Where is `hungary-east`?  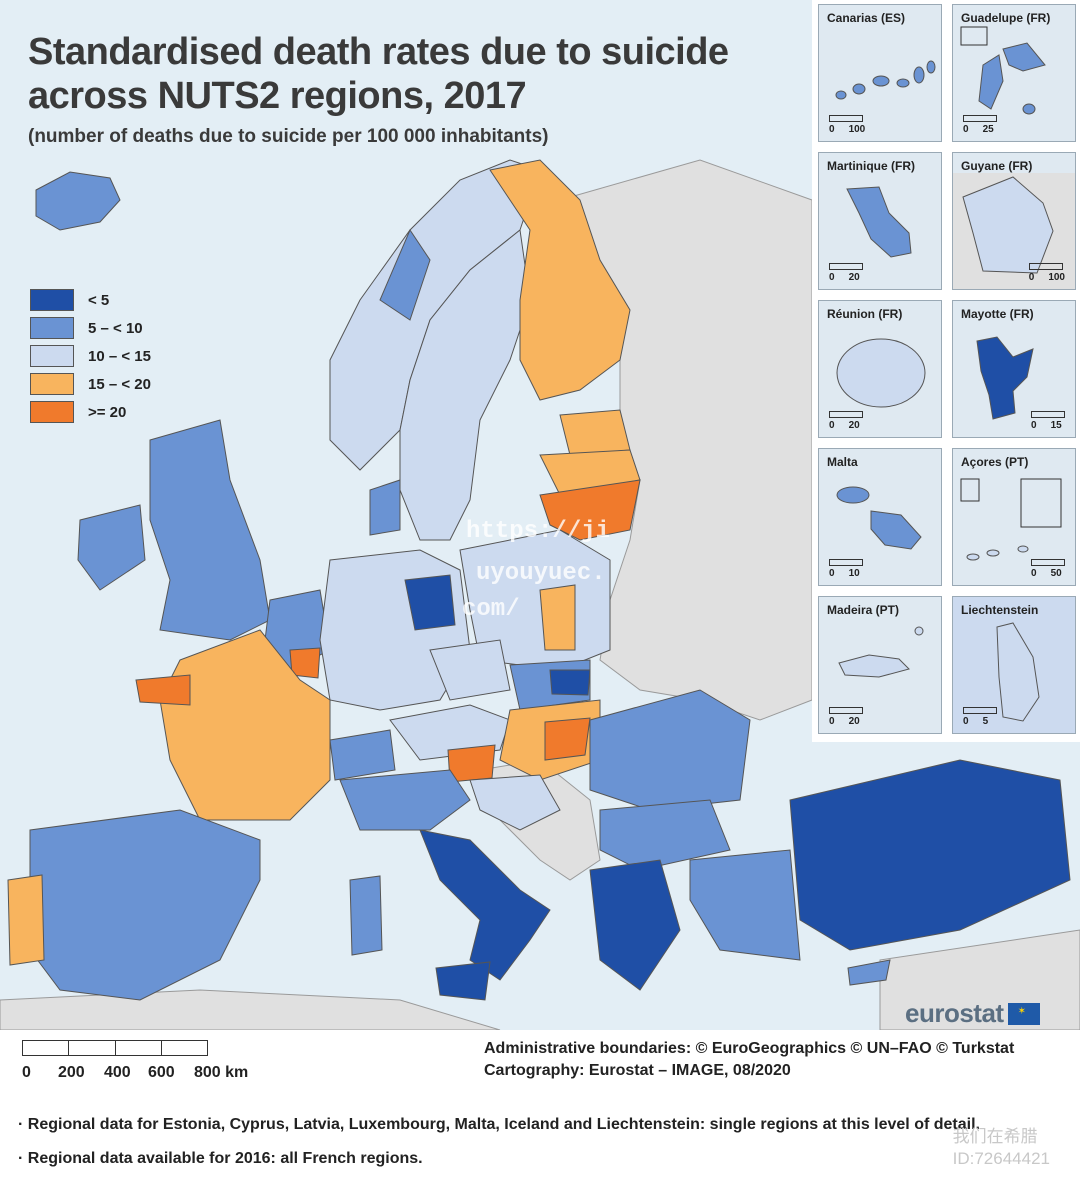 hungary-east is located at coordinates (567, 739).